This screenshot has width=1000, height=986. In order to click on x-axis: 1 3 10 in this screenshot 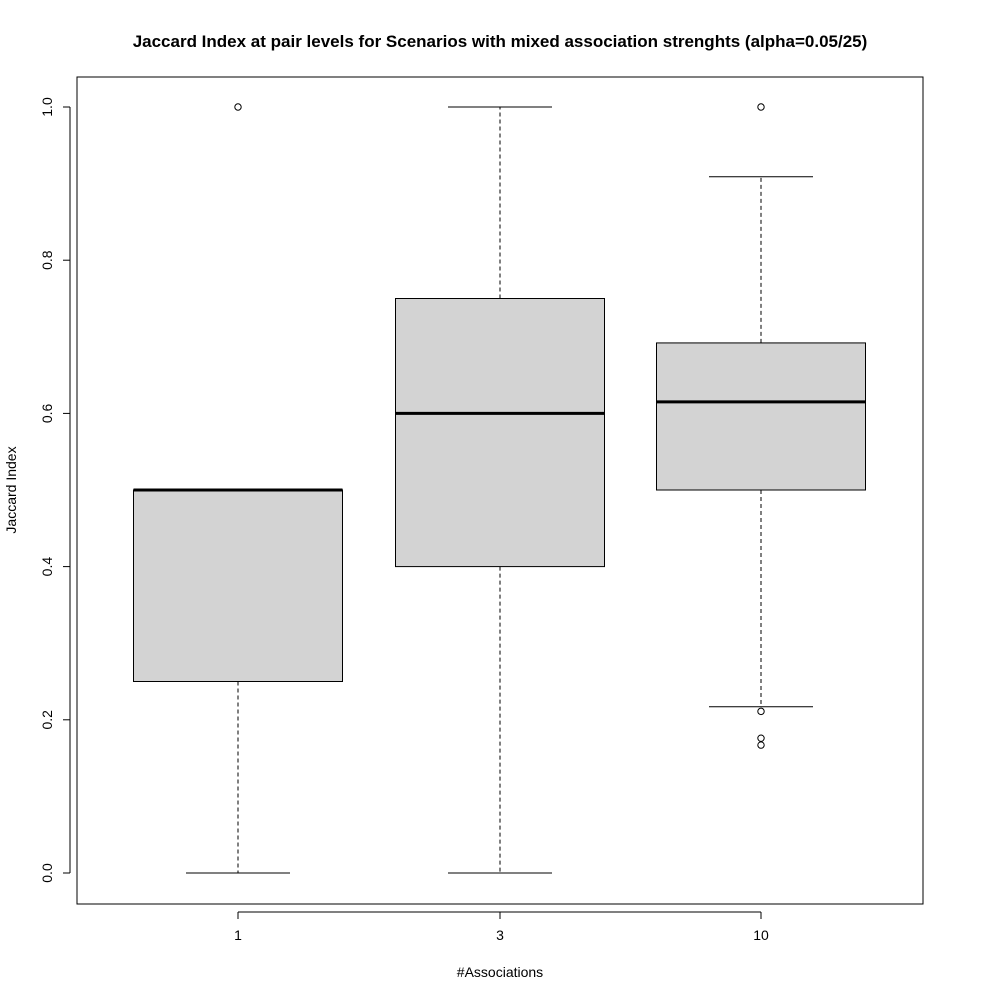, I will do `click(501, 927)`.